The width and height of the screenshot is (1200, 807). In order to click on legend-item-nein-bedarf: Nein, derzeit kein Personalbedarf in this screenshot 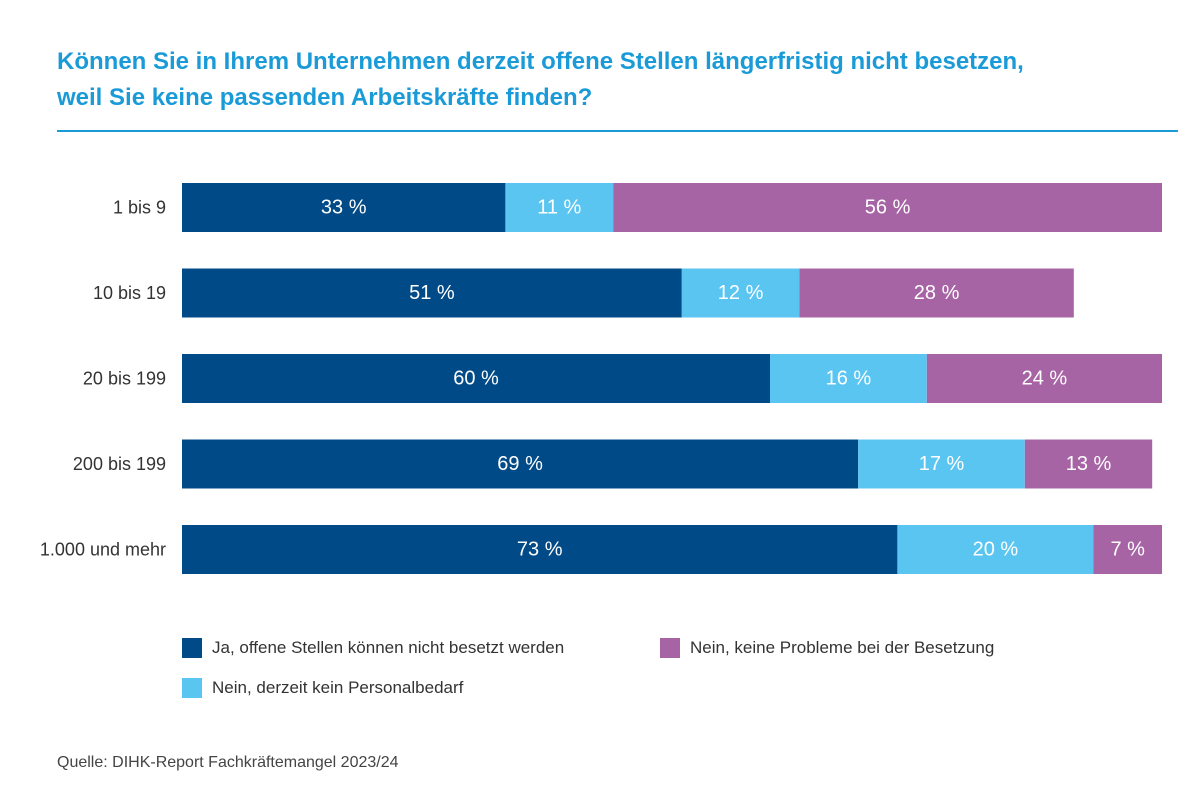, I will do `click(322, 688)`.